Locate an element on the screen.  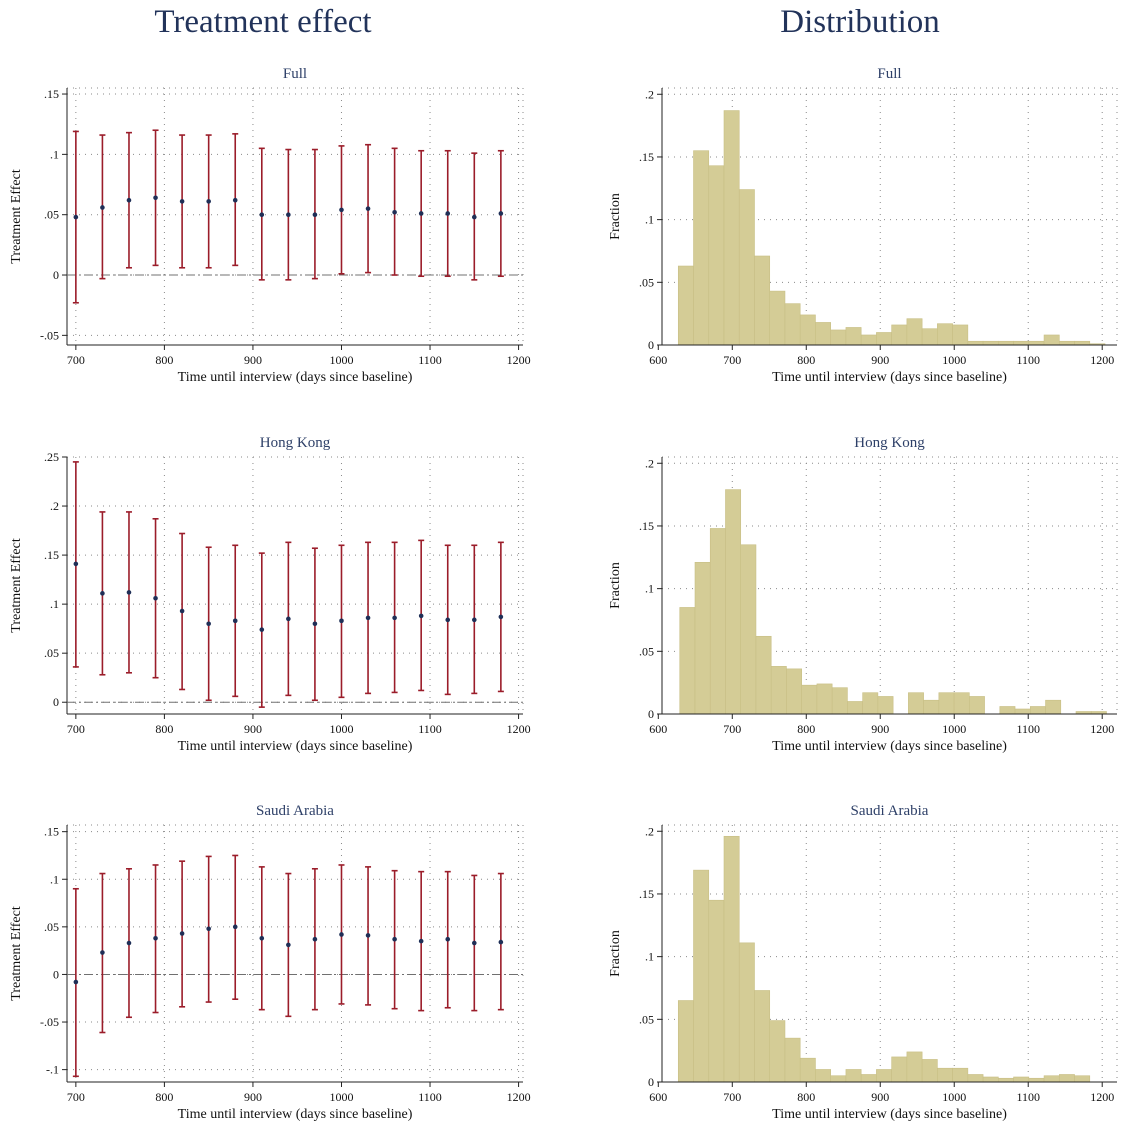
y-tick-label: .2 is located at coordinates (54, 506).